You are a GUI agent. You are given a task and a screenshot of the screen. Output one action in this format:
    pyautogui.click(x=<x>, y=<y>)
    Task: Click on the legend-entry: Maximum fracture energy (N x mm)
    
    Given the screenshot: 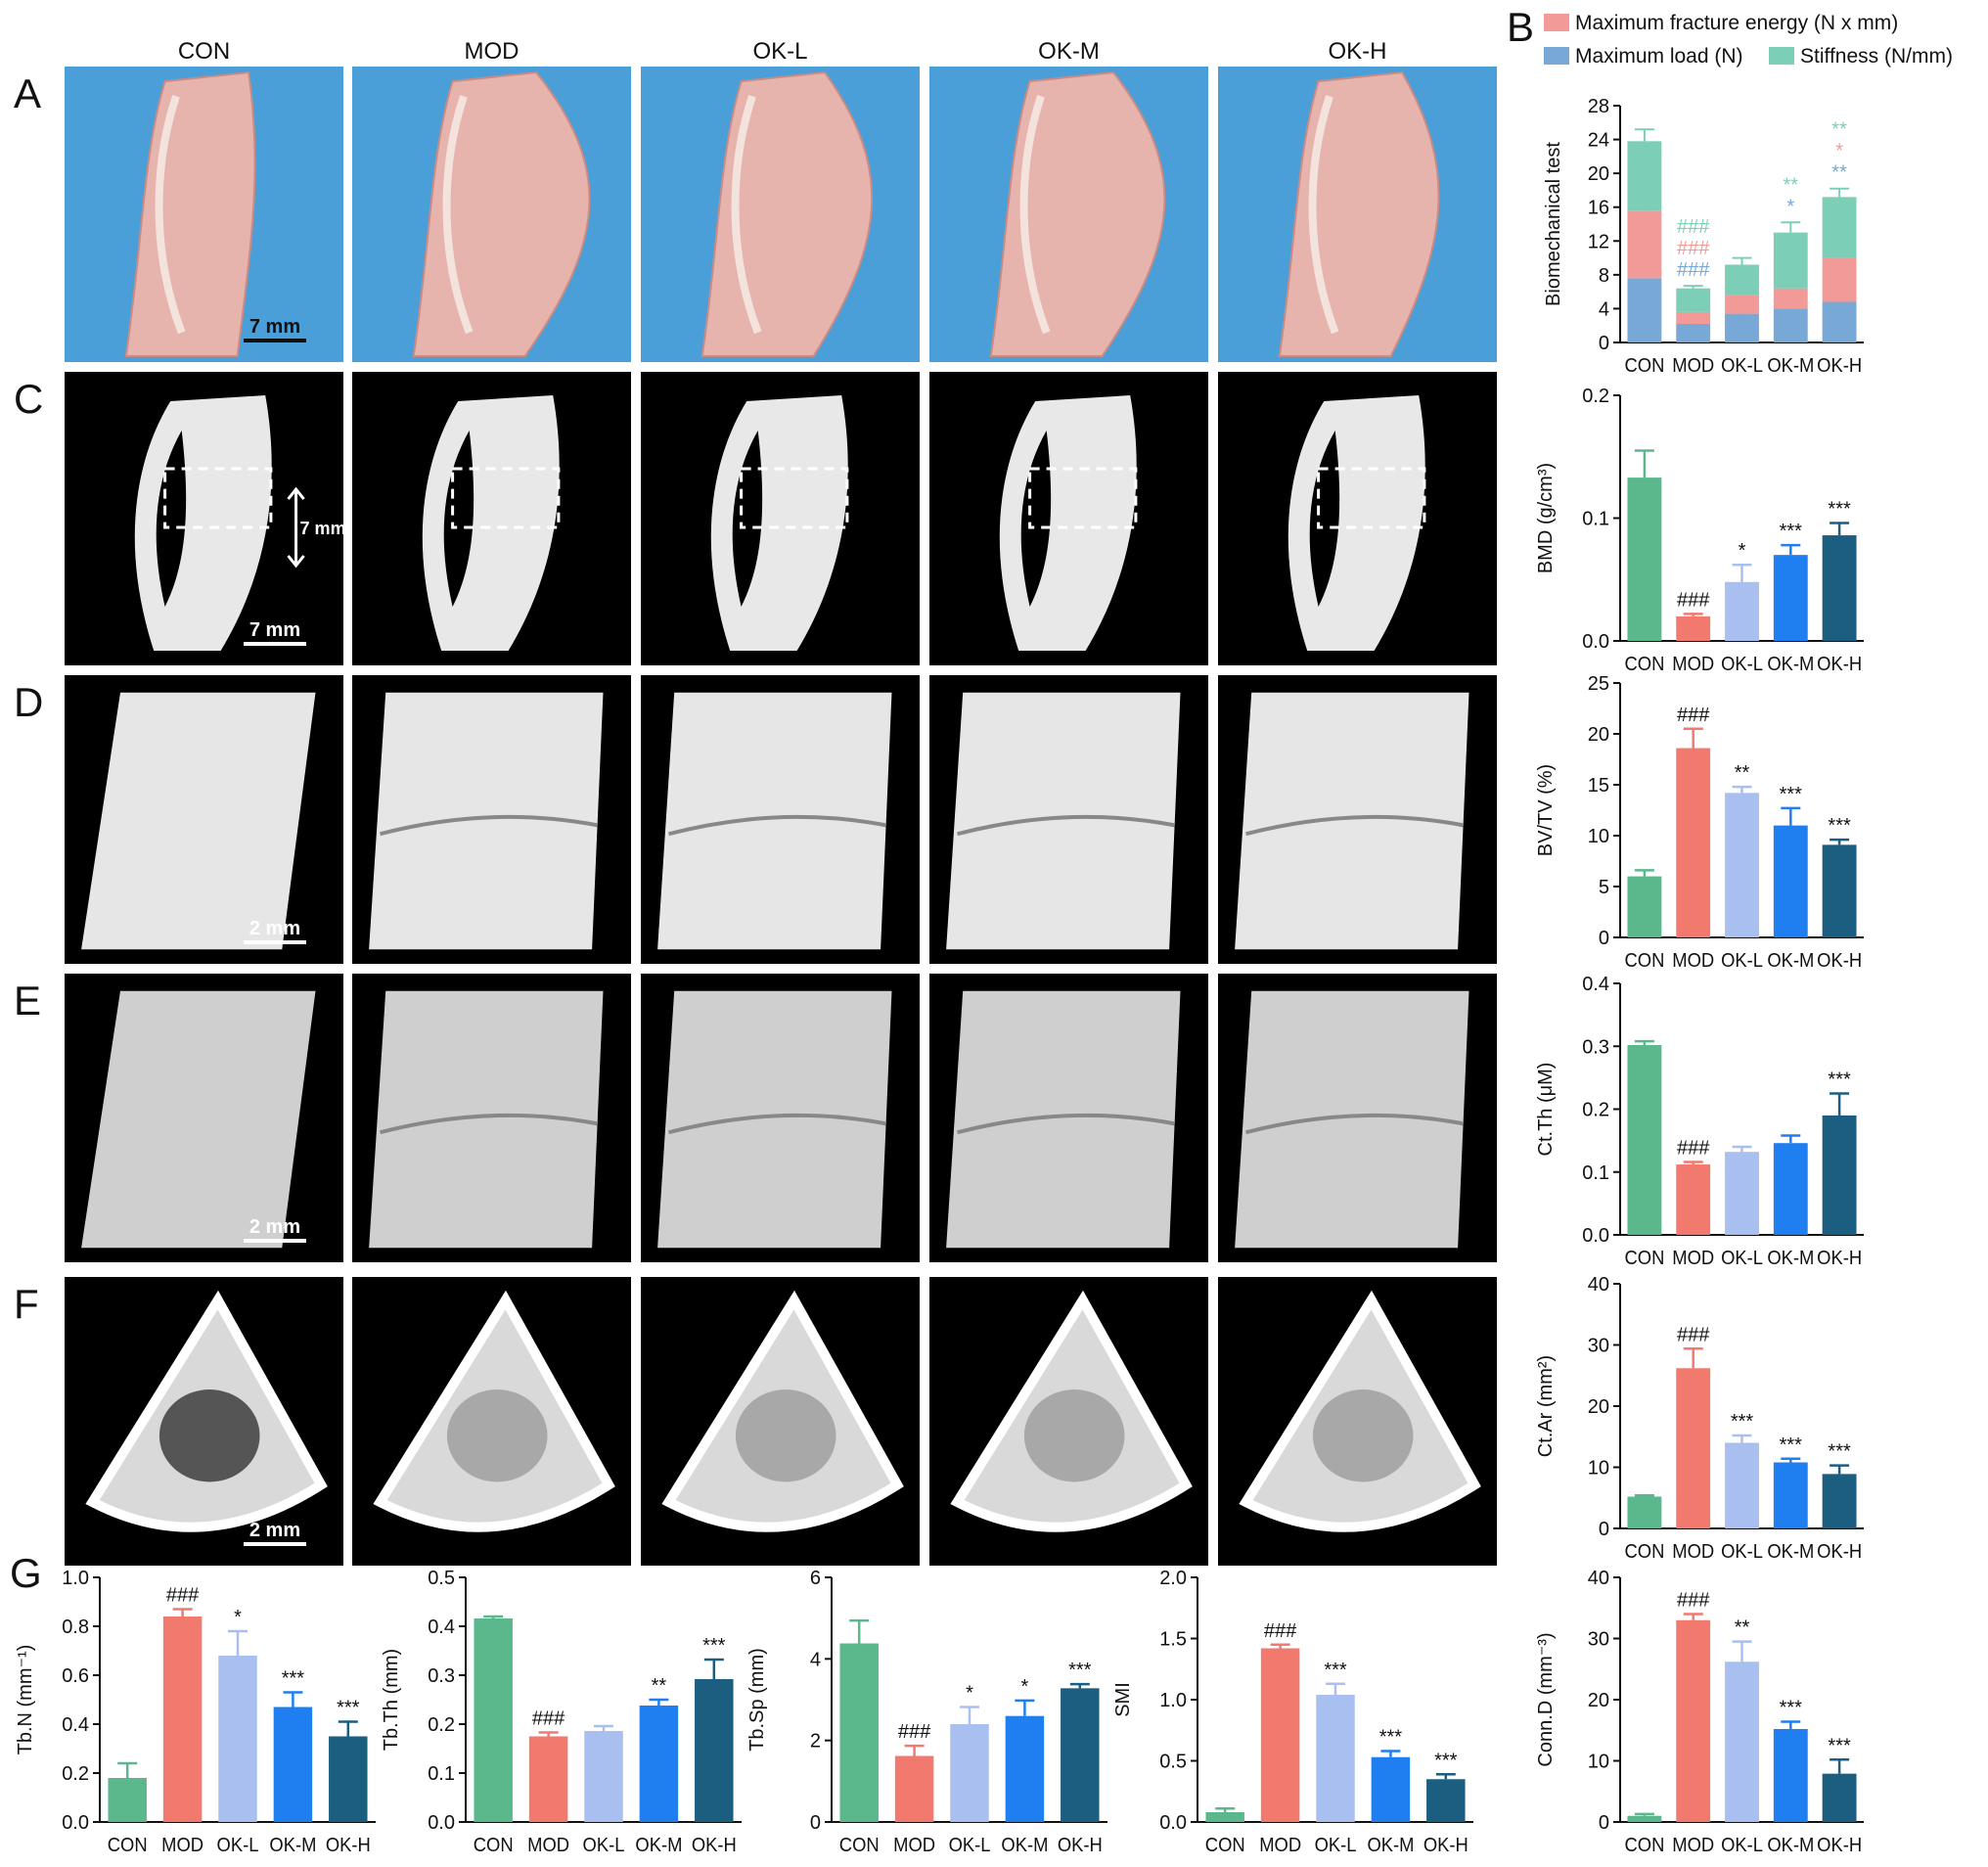 What is the action you would take?
    pyautogui.click(x=1736, y=23)
    